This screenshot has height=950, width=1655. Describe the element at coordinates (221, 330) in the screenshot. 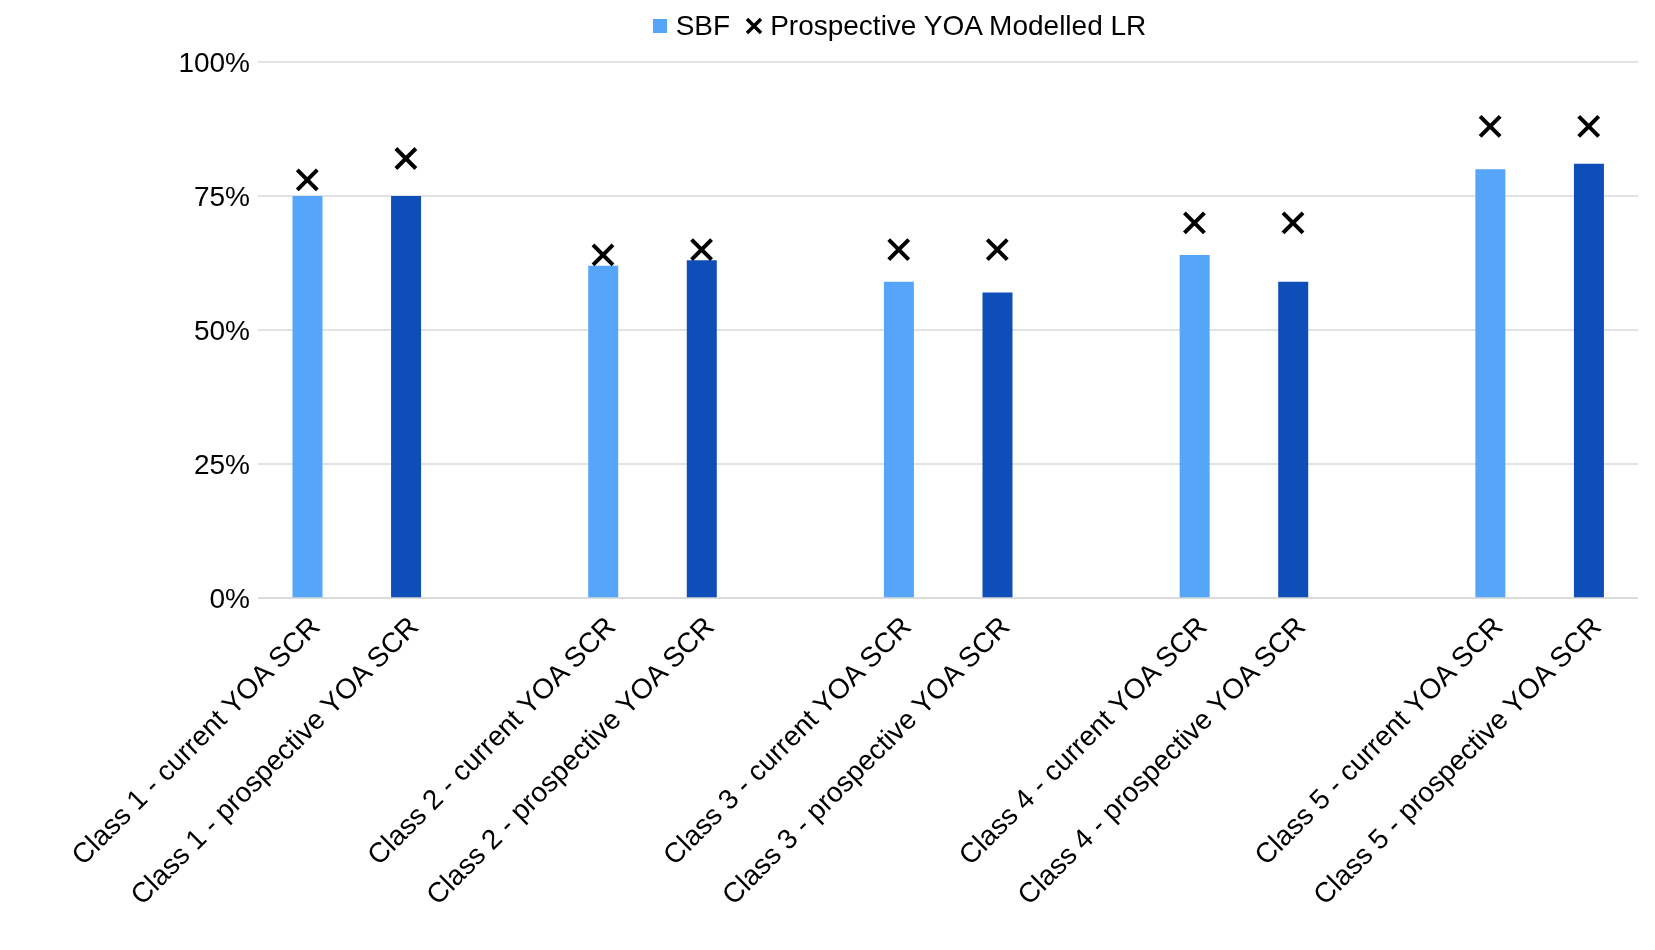

I see `y-tick-label: 50%` at that location.